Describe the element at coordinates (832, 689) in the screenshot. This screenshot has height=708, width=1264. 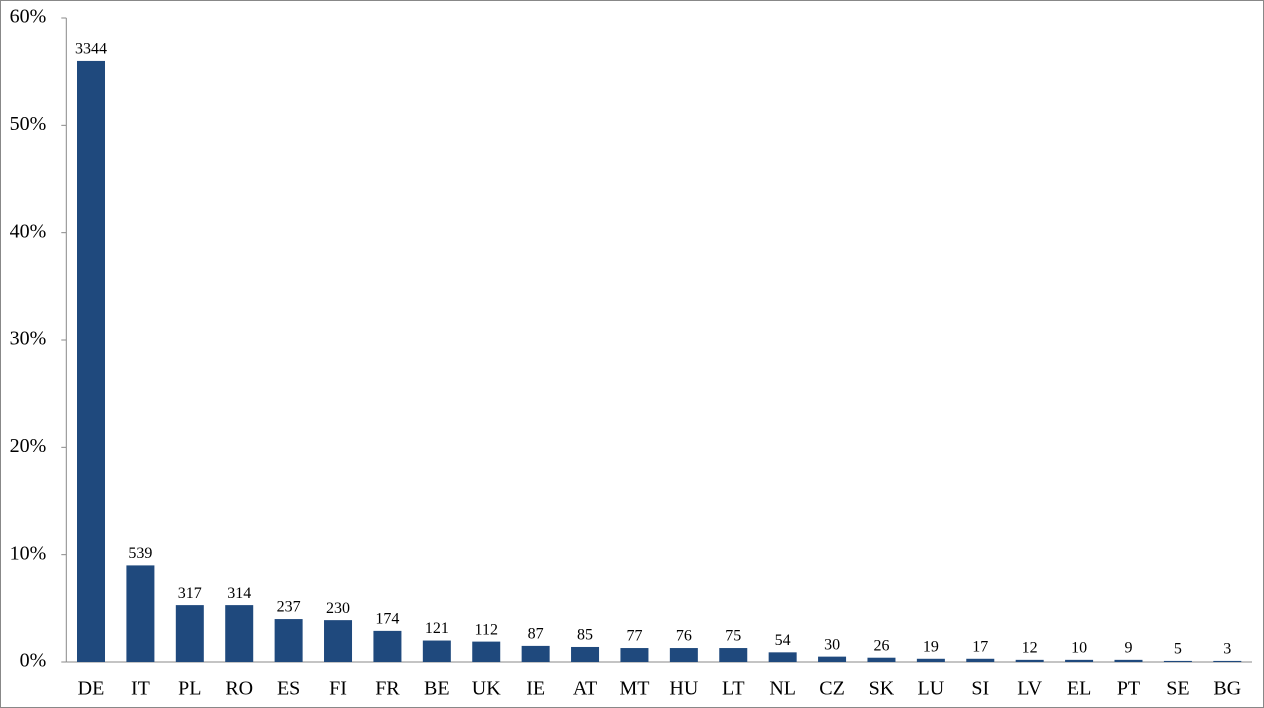
I see `x-tick-label: CZ` at that location.